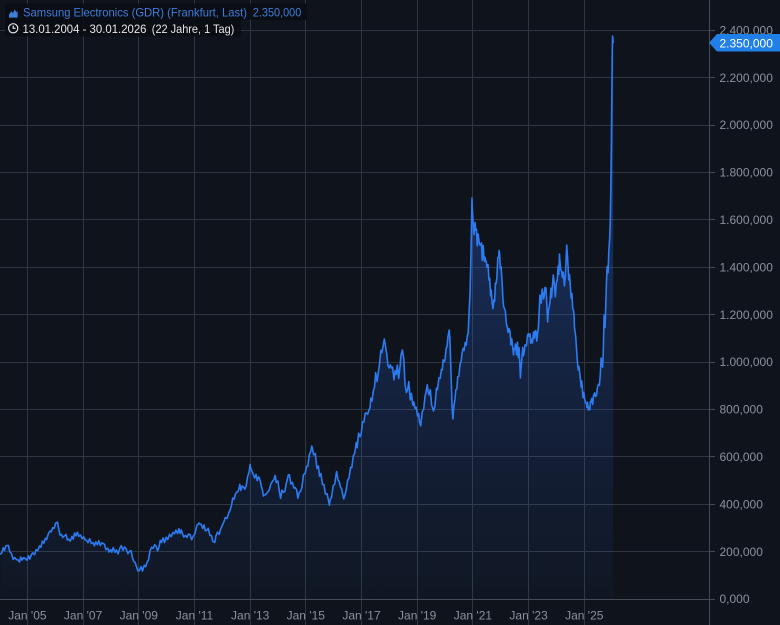 This screenshot has width=780, height=625. What do you see at coordinates (735, 599) in the screenshot?
I see `svg-text: 0,000` at bounding box center [735, 599].